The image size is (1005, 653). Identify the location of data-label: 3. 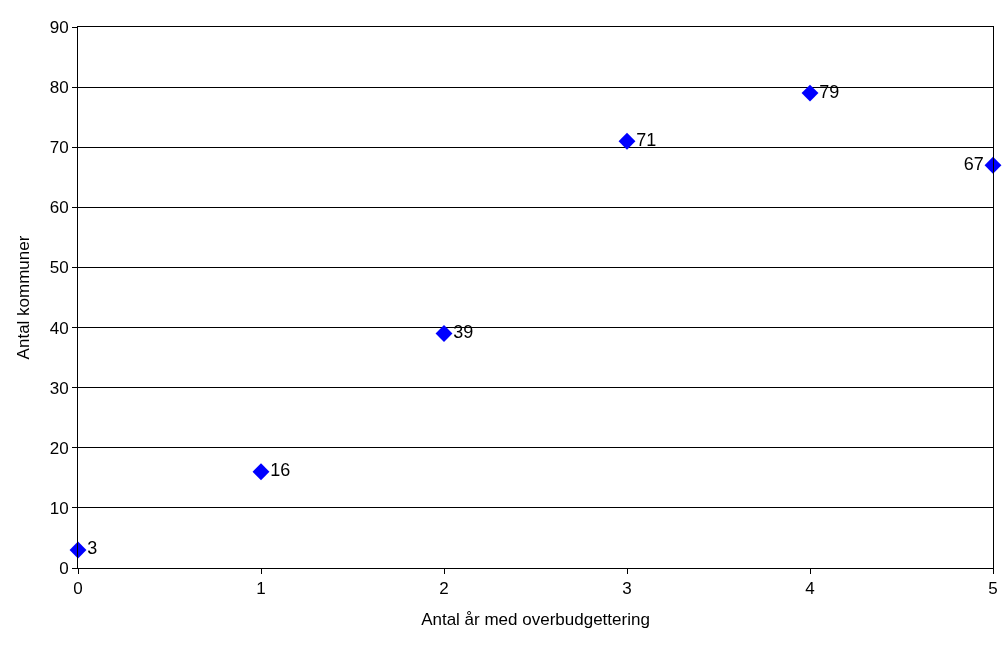
(92, 548).